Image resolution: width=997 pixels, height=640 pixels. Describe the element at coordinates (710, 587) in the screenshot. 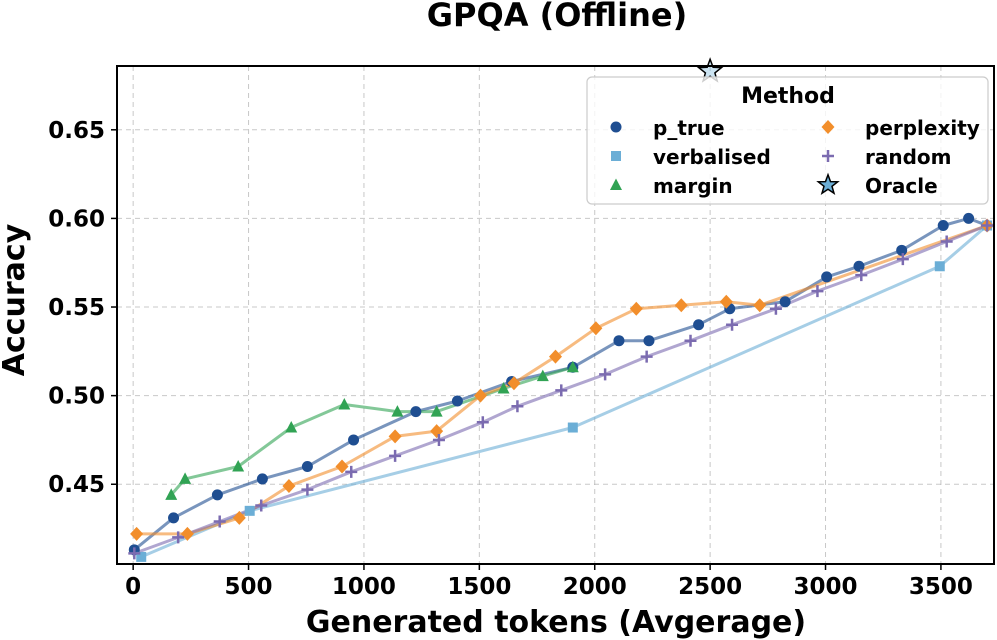

I see `x-tick-label: 2500` at that location.